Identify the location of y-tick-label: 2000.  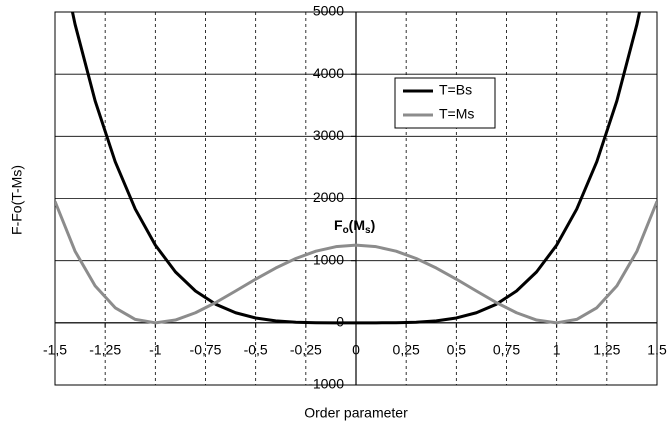
(328, 197).